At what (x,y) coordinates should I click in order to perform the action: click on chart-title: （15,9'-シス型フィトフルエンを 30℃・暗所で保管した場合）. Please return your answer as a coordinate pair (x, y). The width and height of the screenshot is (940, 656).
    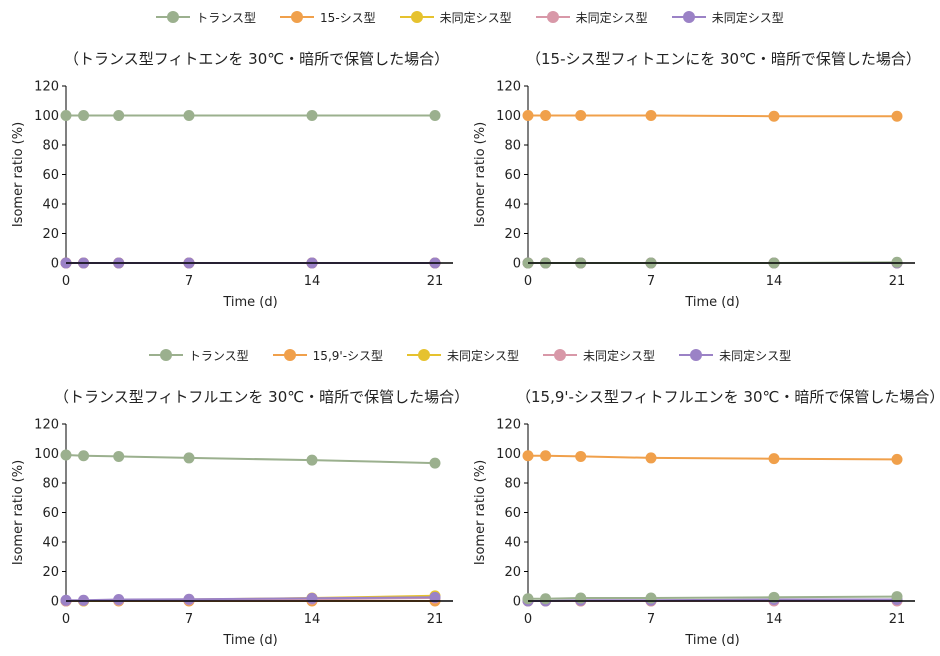
    Looking at the image, I should click on (728, 397).